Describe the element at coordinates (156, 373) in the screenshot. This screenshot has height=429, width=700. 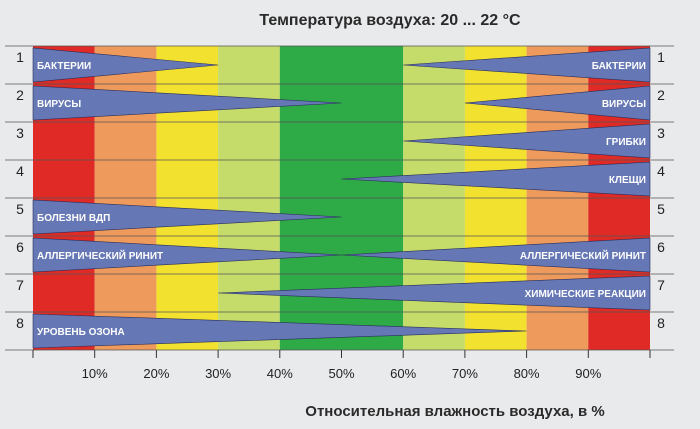
I see `x-tick-label-20: 20%` at that location.